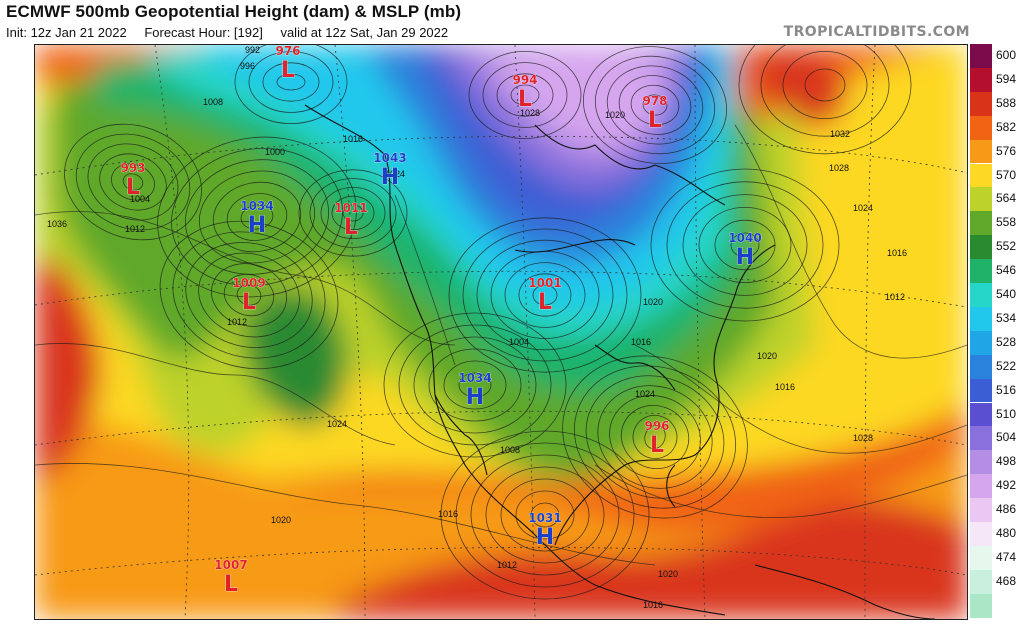 The width and height of the screenshot is (1024, 638). Describe the element at coordinates (1006, 341) in the screenshot. I see `legend-label: 528` at that location.